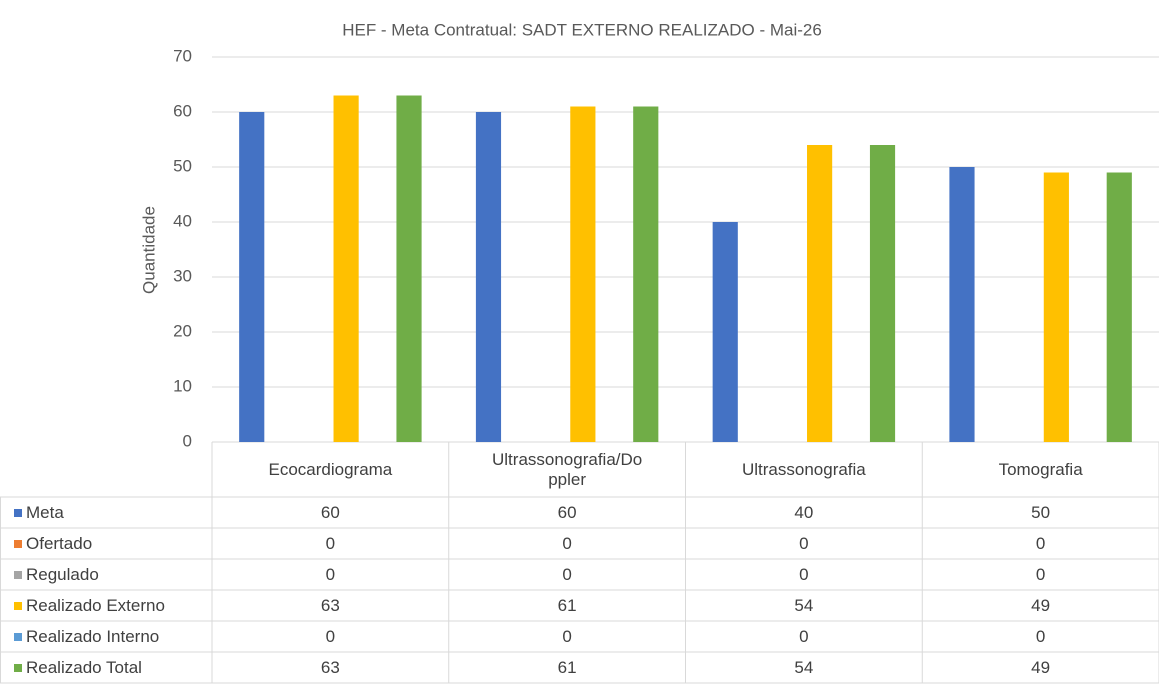  What do you see at coordinates (804, 512) in the screenshot?
I see `table-value: 40` at bounding box center [804, 512].